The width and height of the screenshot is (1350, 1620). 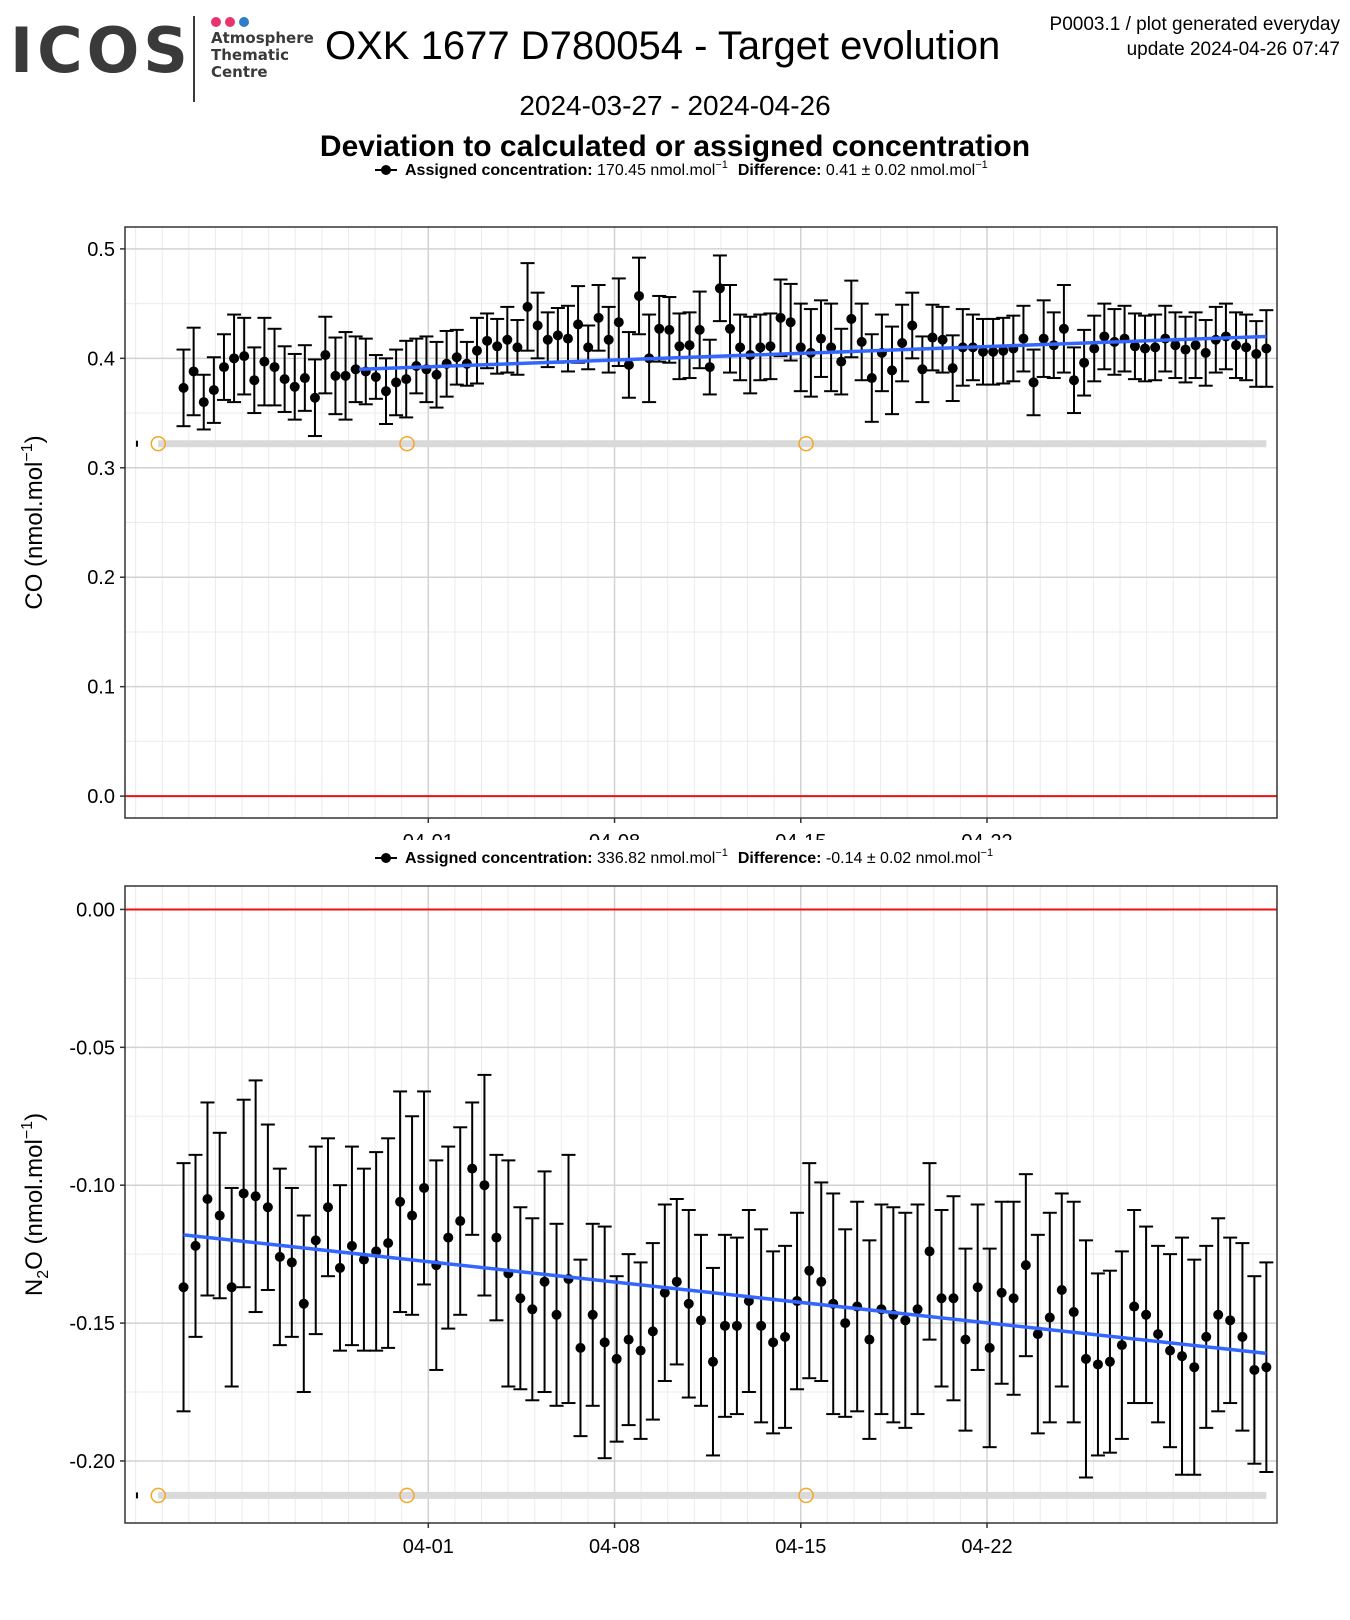 I want to click on x-tick-label: 04-08, so click(x=614, y=835).